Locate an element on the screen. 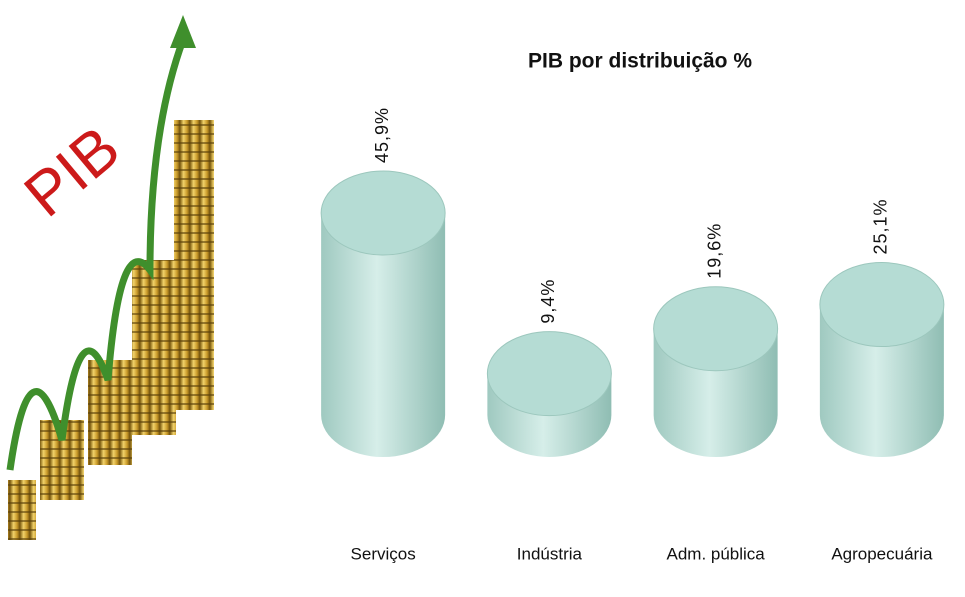  growth-arrow is located at coordinates (96, 254).